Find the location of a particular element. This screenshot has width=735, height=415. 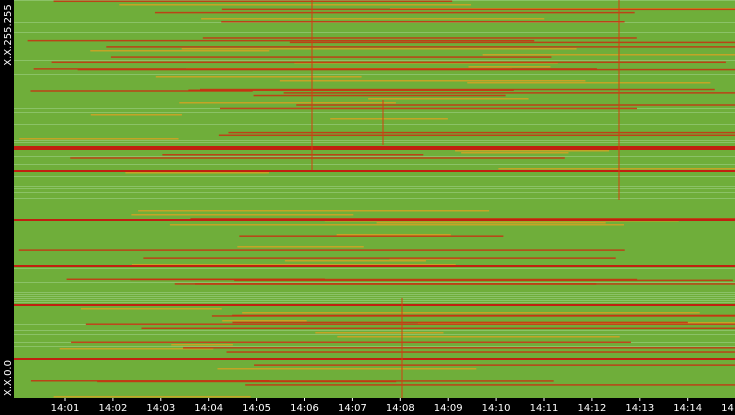

y-top-label: X.X.255.255 is located at coordinates (8, 34).